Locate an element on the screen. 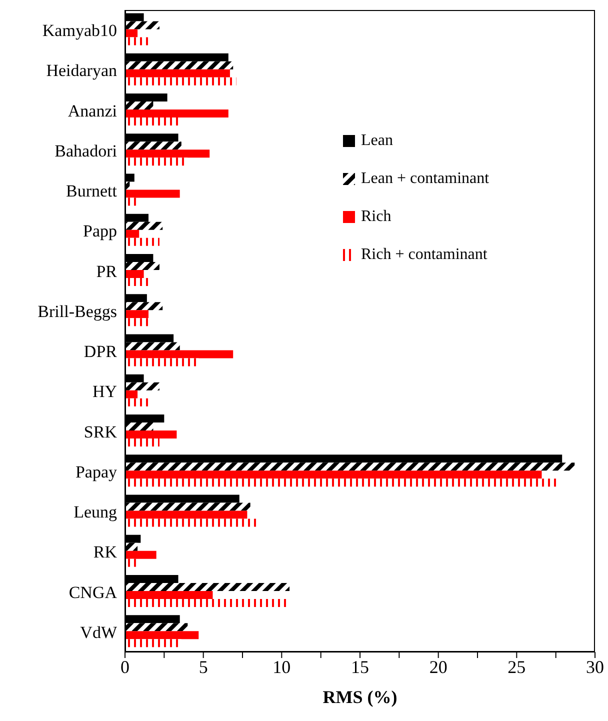  y-tick-label: Kamyab10 is located at coordinates (79, 30).